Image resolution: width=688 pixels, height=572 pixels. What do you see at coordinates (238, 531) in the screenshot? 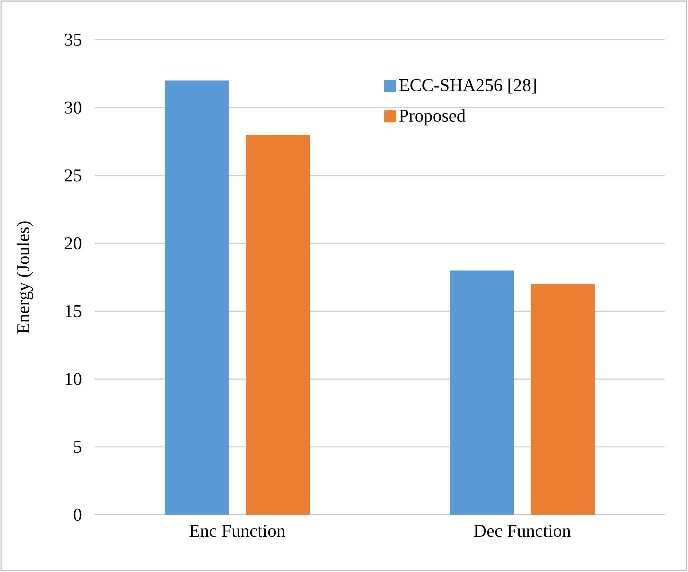
I see `x-tick-label: Enc Function` at bounding box center [238, 531].